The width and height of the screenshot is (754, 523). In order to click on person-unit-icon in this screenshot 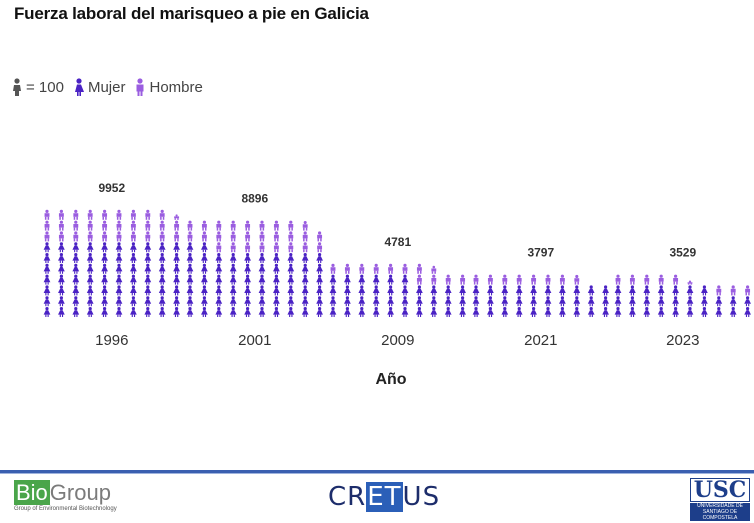, I will do `click(17, 87)`.